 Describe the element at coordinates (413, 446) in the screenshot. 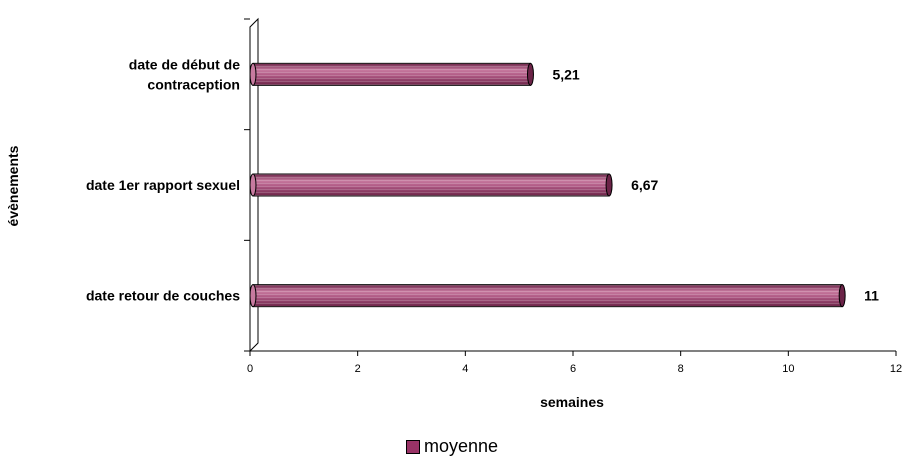

I see `legend-swatch` at that location.